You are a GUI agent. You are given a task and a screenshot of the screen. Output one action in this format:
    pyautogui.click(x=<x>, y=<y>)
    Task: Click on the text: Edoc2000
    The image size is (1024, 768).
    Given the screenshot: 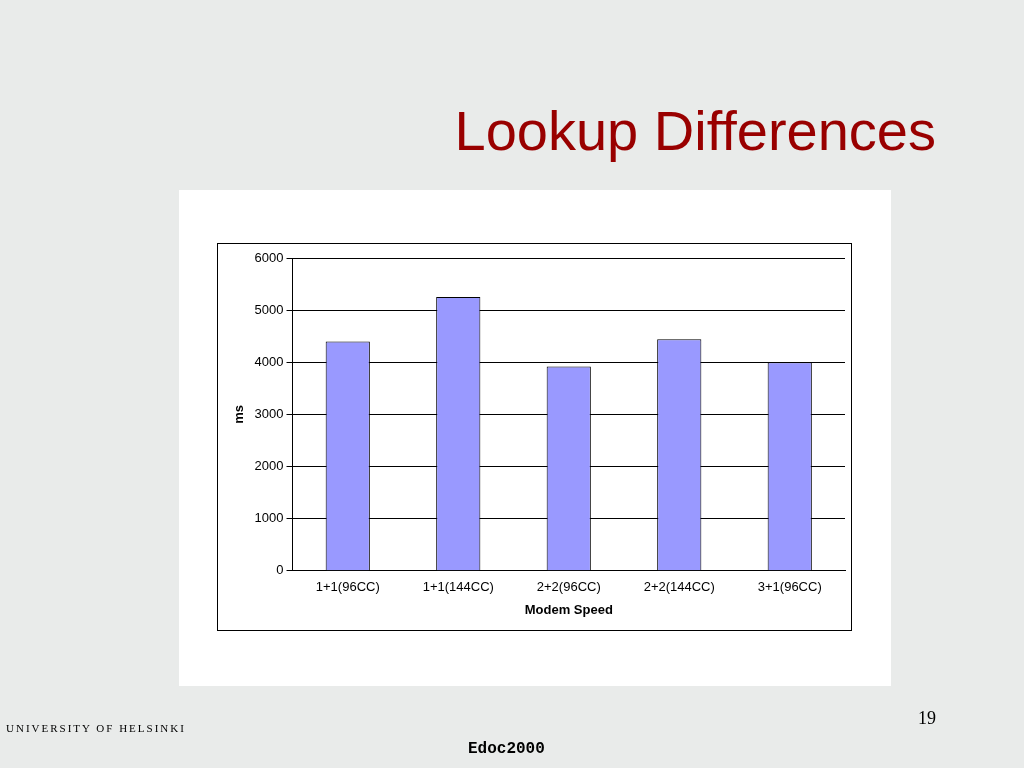 What is the action you would take?
    pyautogui.click(x=506, y=749)
    